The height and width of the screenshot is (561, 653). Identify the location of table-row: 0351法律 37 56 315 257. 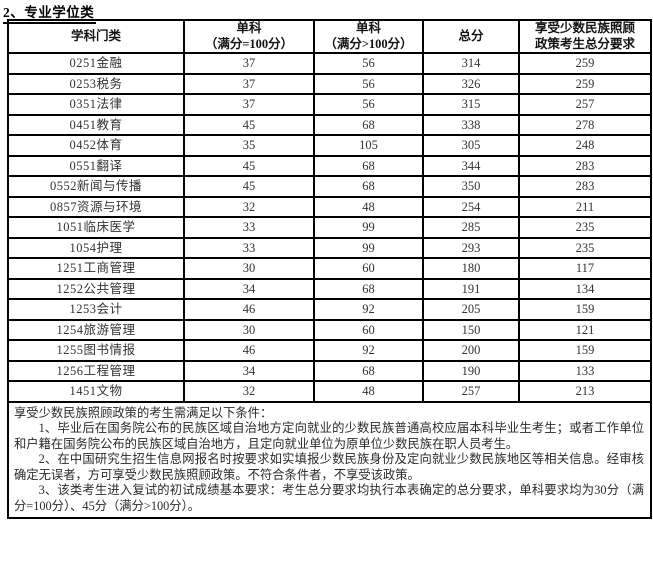
(329, 104).